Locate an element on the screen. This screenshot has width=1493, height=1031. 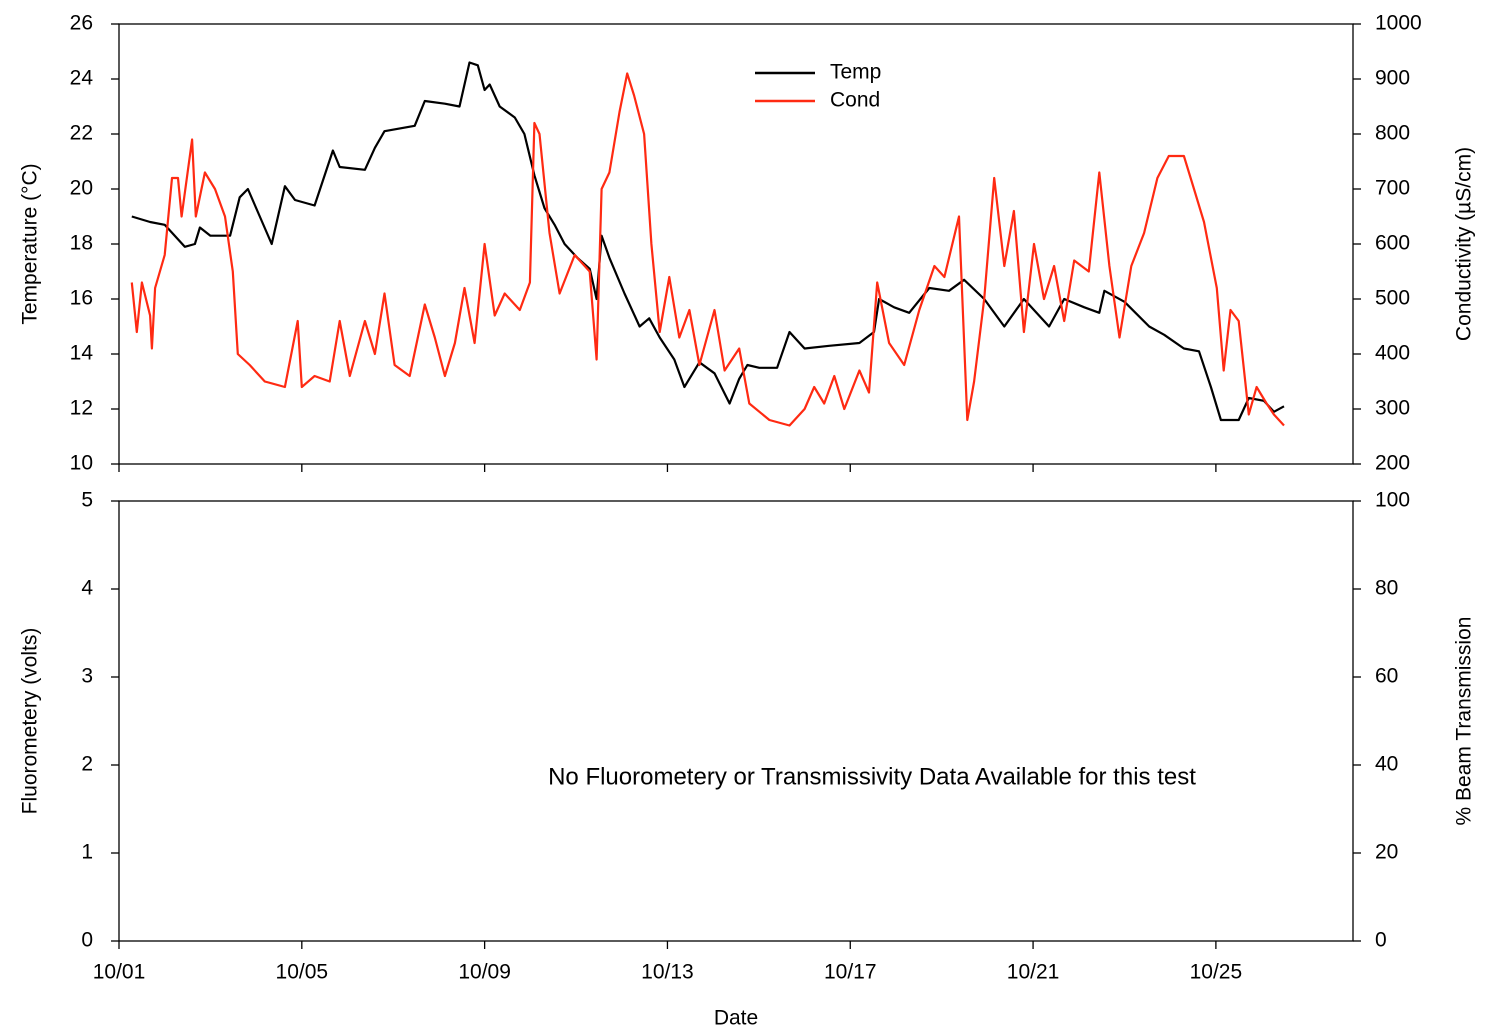
legend-label: Cond is located at coordinates (855, 100).